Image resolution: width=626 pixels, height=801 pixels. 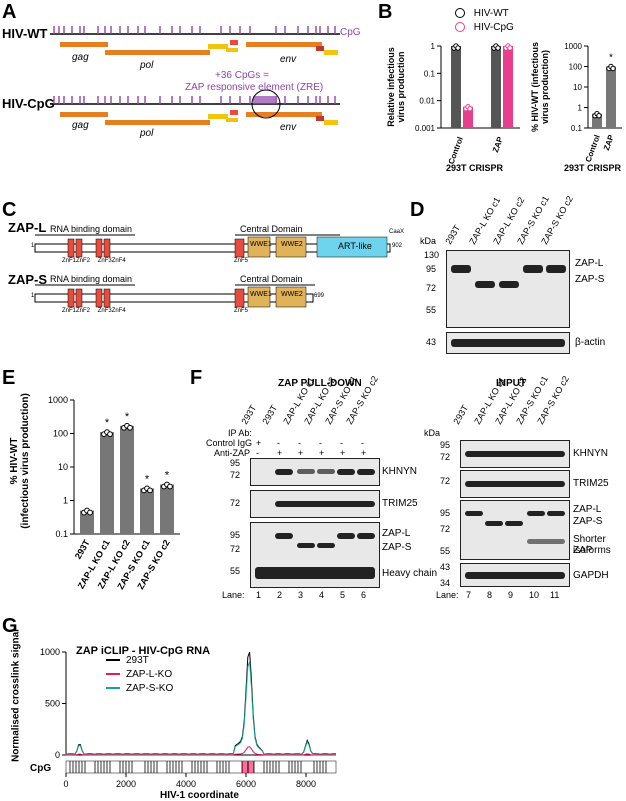 What do you see at coordinates (467, 103) in the screenshot?
I see `b-left-chart: 1 0.1 0.01 0.001 Control ZAP` at bounding box center [467, 103].